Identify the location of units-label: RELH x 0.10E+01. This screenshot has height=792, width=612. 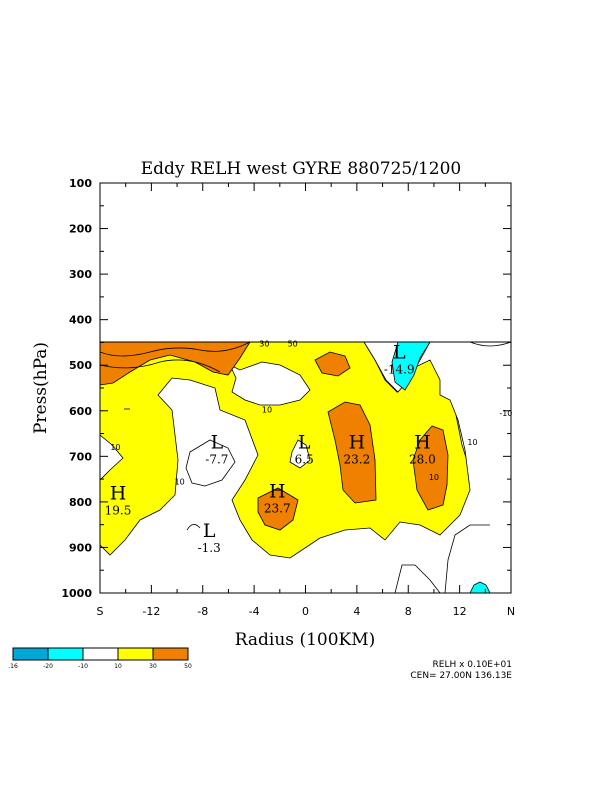
(473, 665).